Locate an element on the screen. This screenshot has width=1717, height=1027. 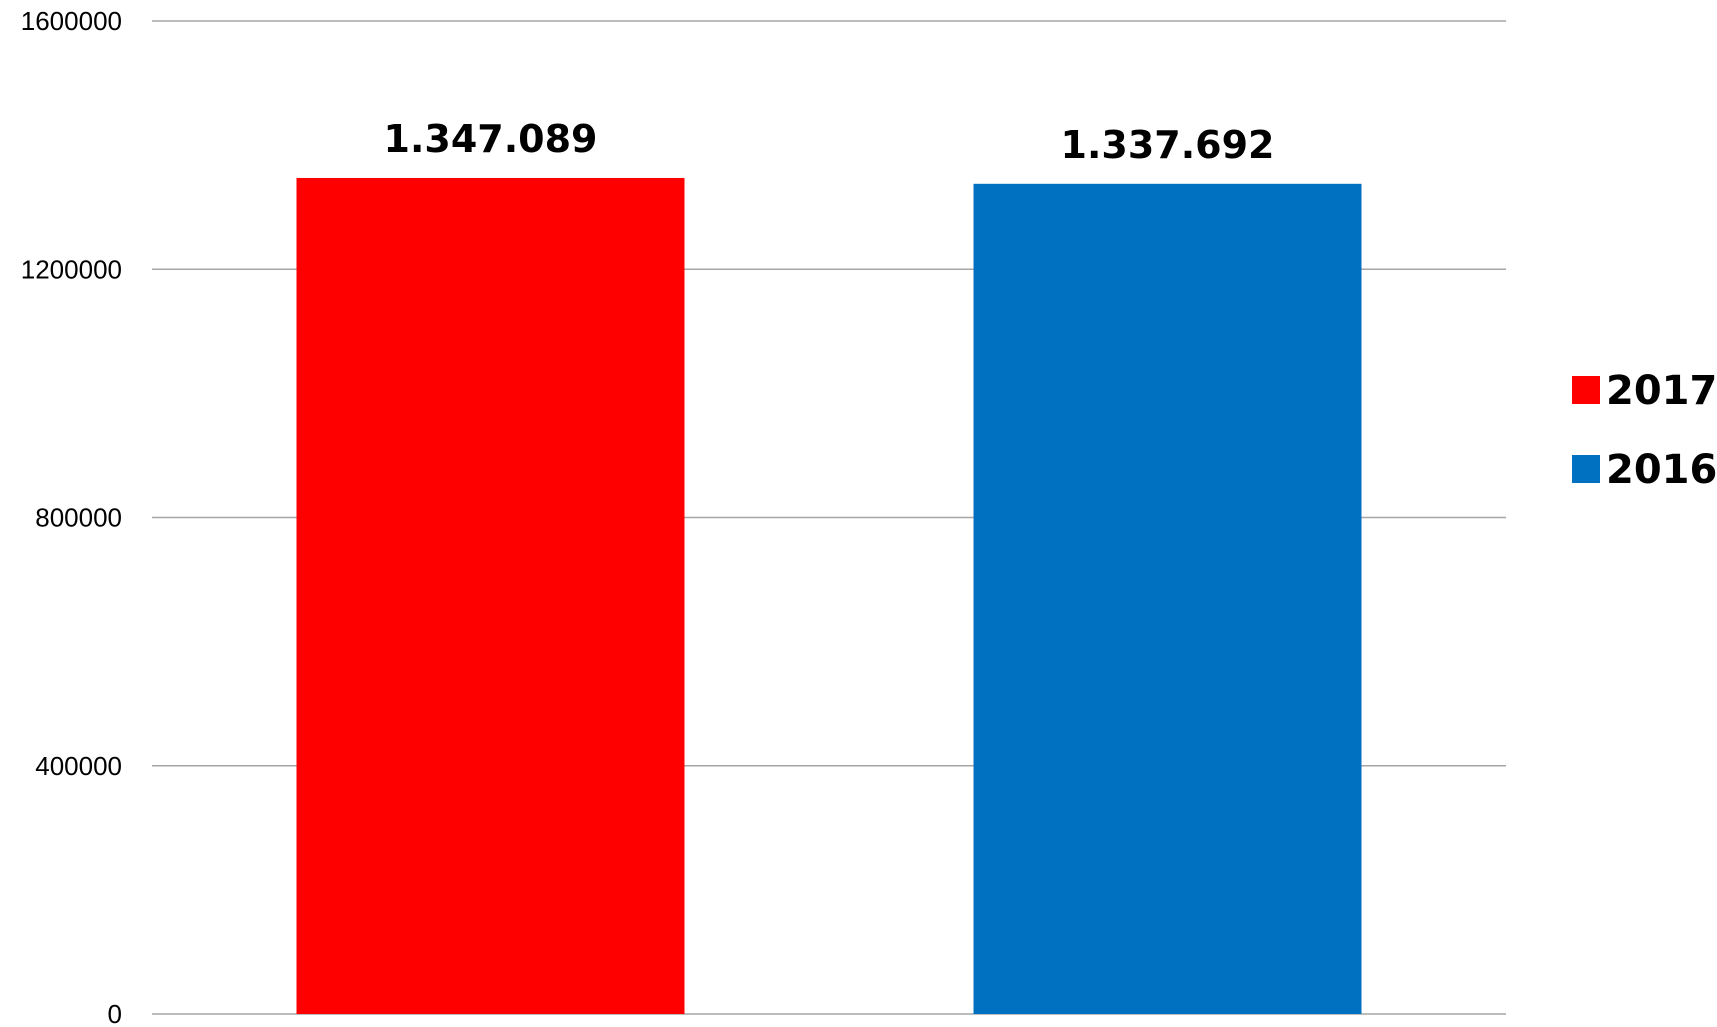
y-tick-label: 0 is located at coordinates (115, 1013).